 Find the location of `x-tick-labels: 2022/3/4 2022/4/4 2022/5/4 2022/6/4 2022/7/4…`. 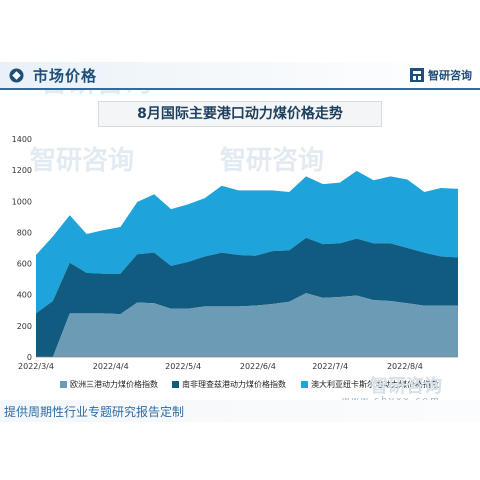

x-tick-labels: 2022/3/4 2022/4/4 2022/5/4 2022/6/4 2022/7/4… is located at coordinates (220, 366).